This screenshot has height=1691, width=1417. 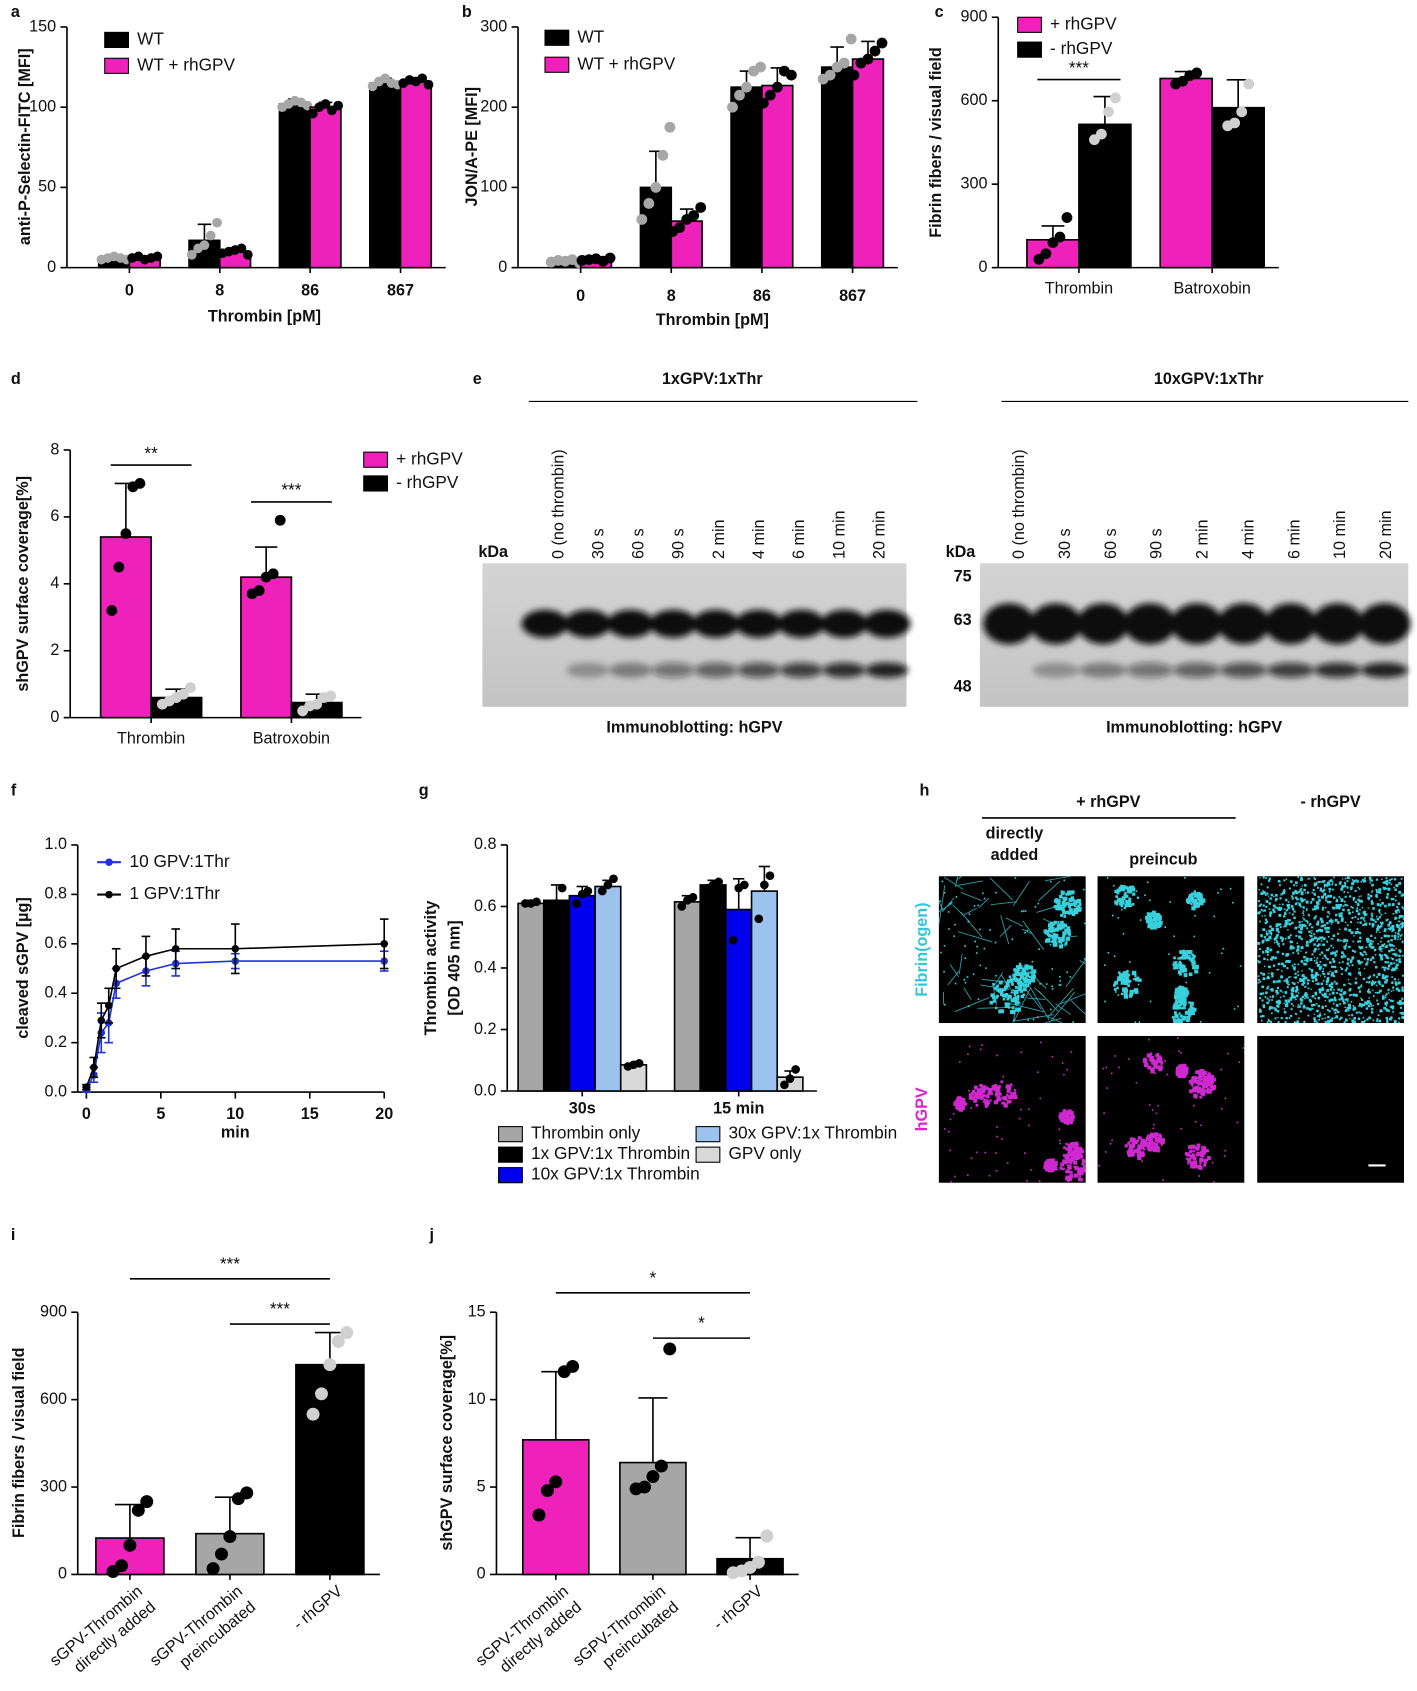 What do you see at coordinates (493, 106) in the screenshot?
I see `y-tick-label: 200` at bounding box center [493, 106].